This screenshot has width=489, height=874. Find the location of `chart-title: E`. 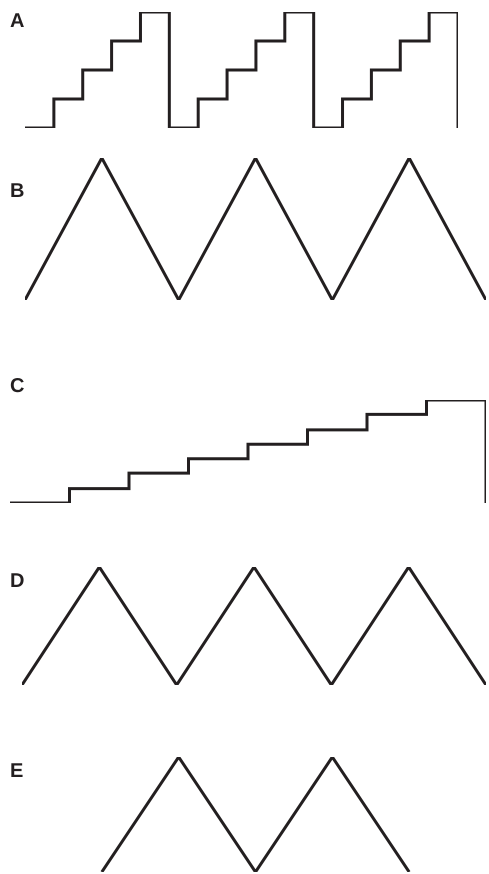

chart-title: E is located at coordinates (17, 771).